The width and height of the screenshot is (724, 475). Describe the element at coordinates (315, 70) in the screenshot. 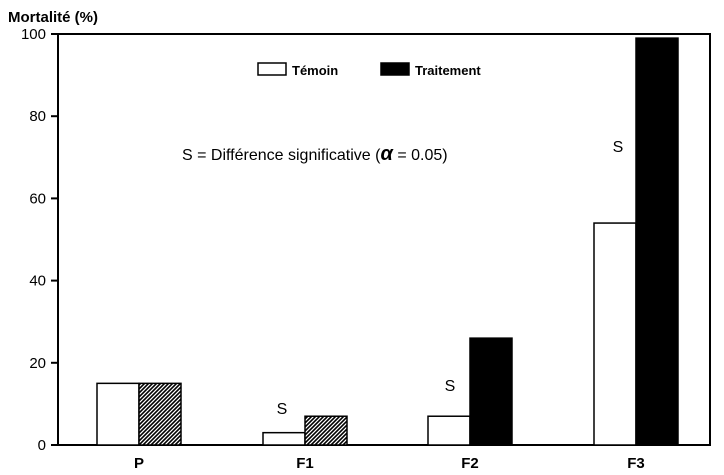

I see `legend-label-temoin: Témoin` at that location.